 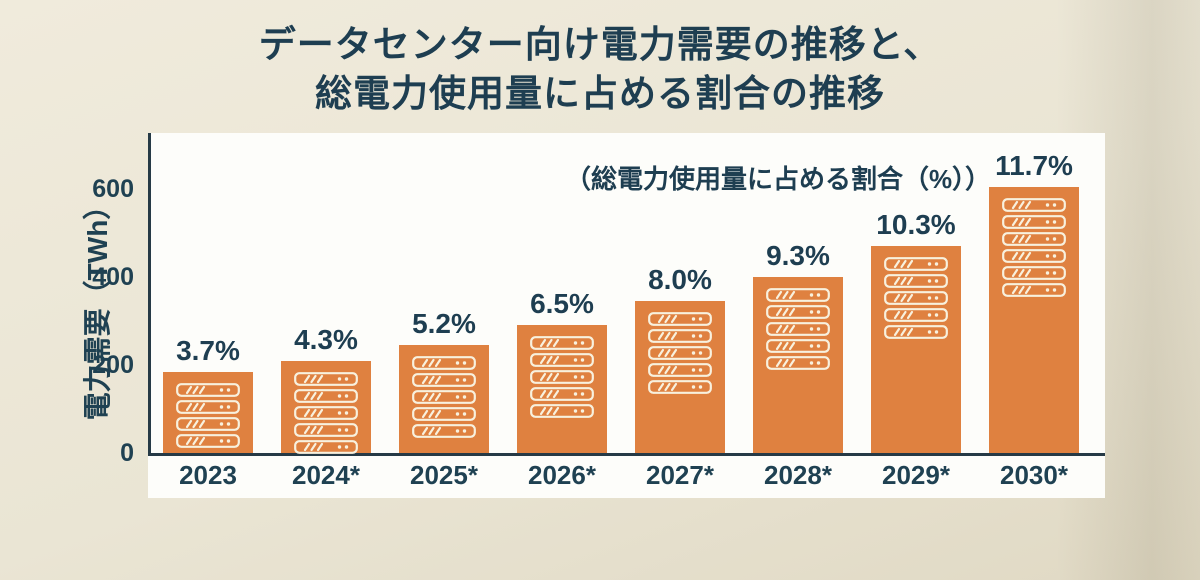 What do you see at coordinates (626, 454) in the screenshot?
I see `x-axis-line` at bounding box center [626, 454].